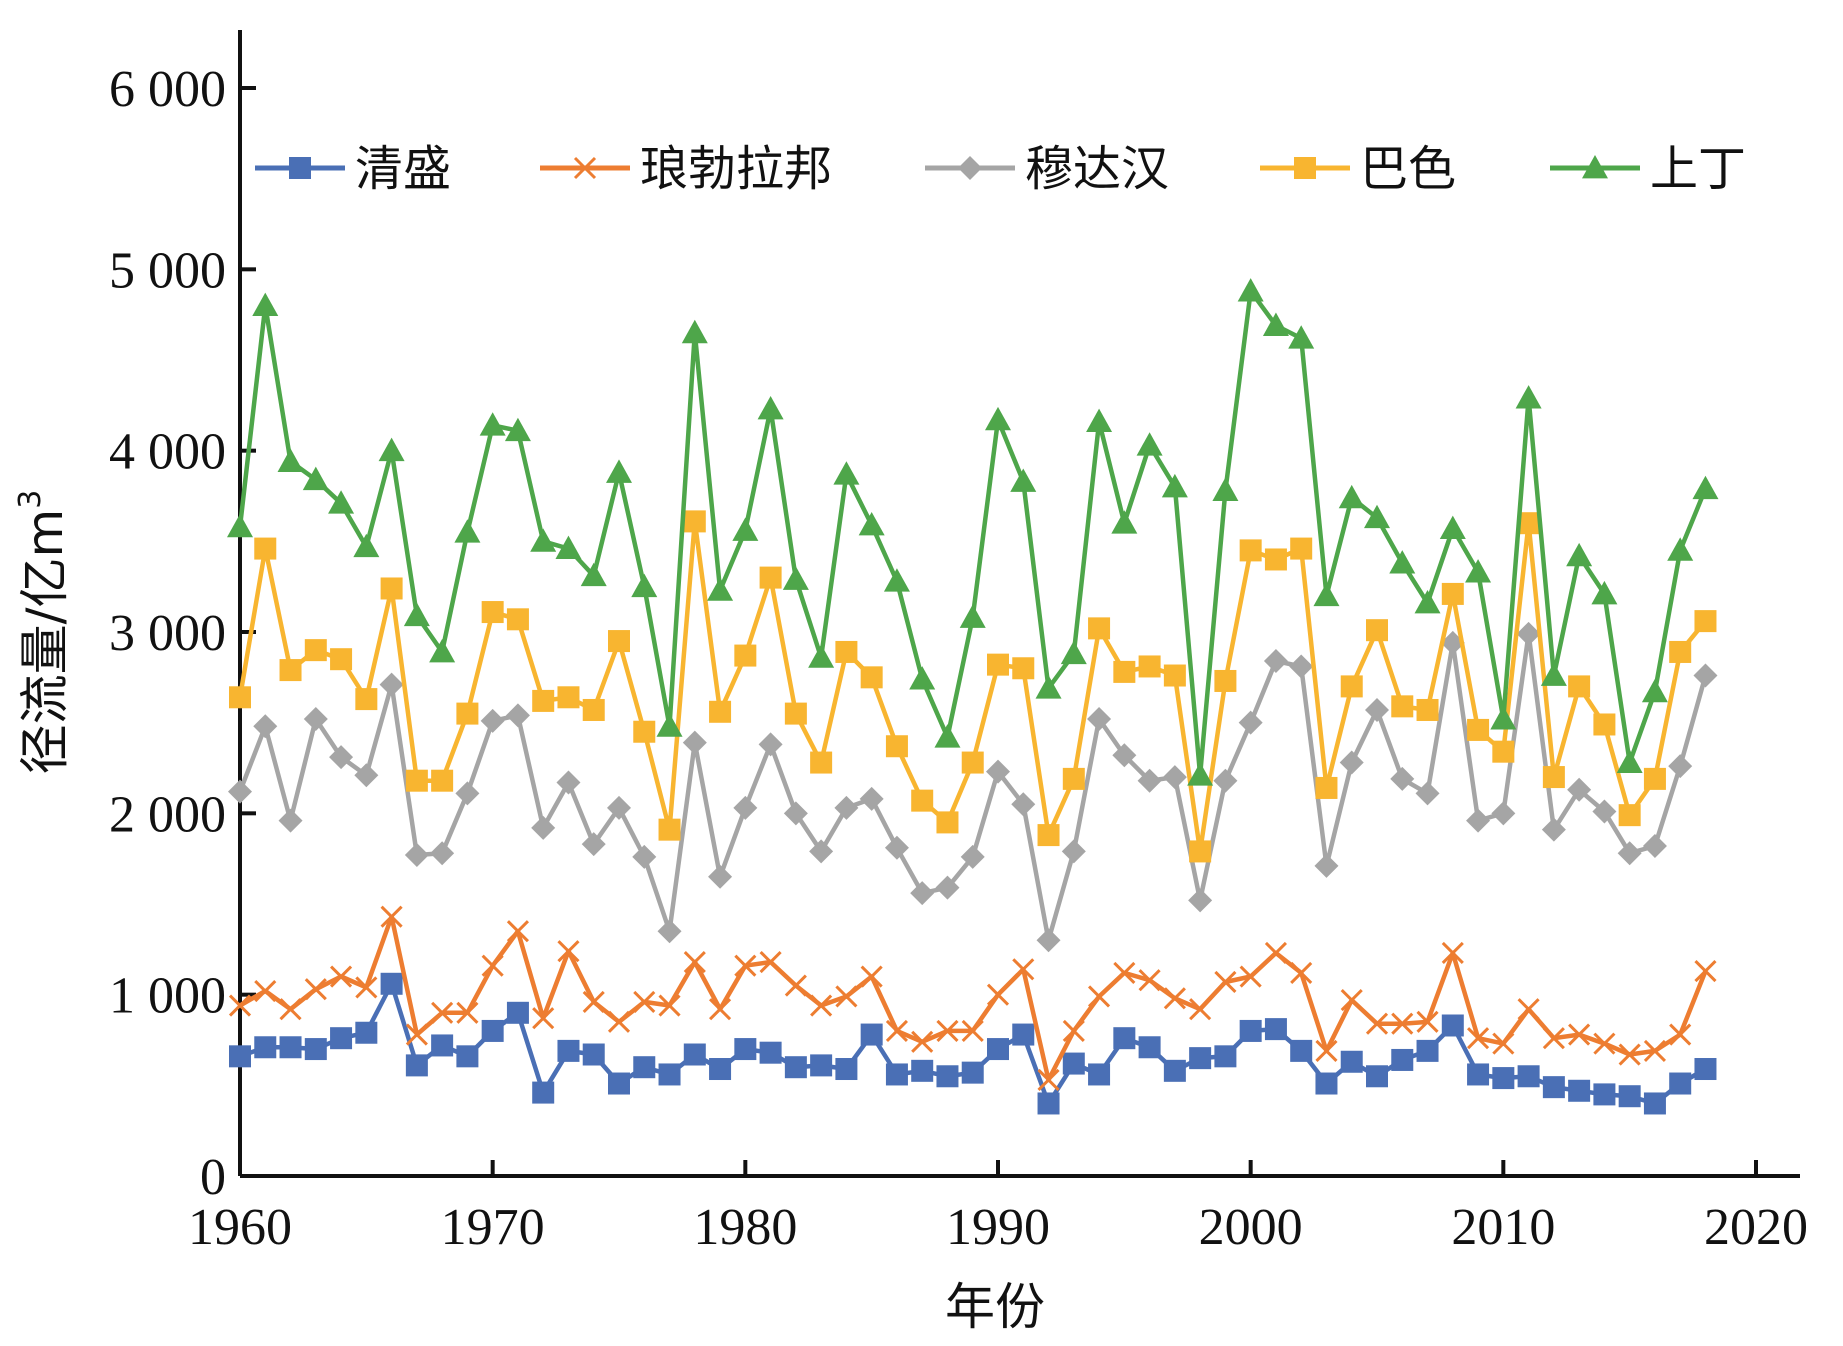 This screenshot has height=1346, width=1843. Describe the element at coordinates (745, 1227) in the screenshot. I see `x-tick-label: 1980` at that location.